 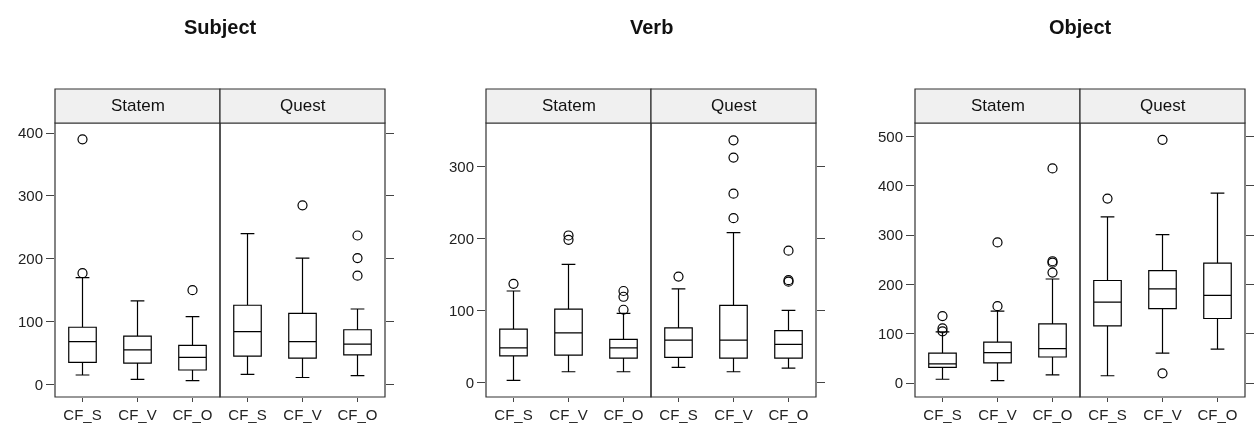 I want to click on chart-title: Object, so click(x=1080, y=27).